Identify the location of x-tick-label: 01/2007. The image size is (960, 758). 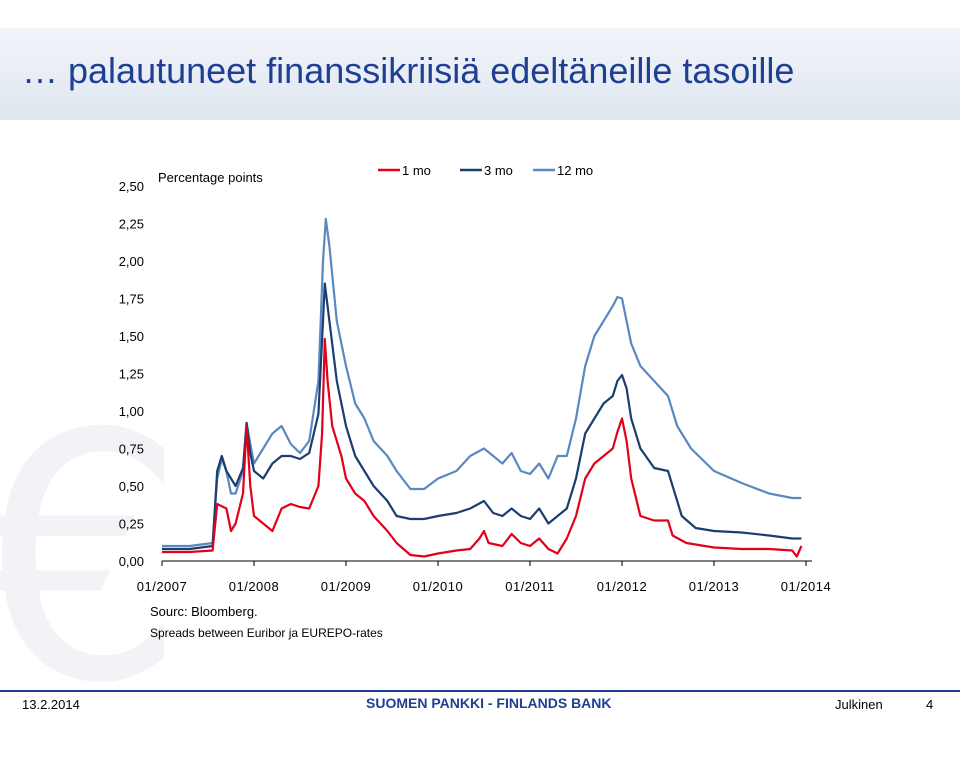
(162, 586).